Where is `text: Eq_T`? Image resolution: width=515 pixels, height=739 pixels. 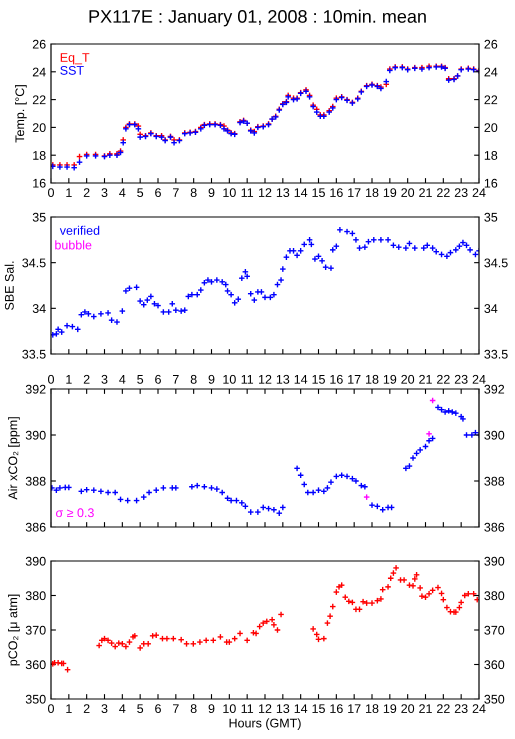 text: Eq_T is located at coordinates (75, 58).